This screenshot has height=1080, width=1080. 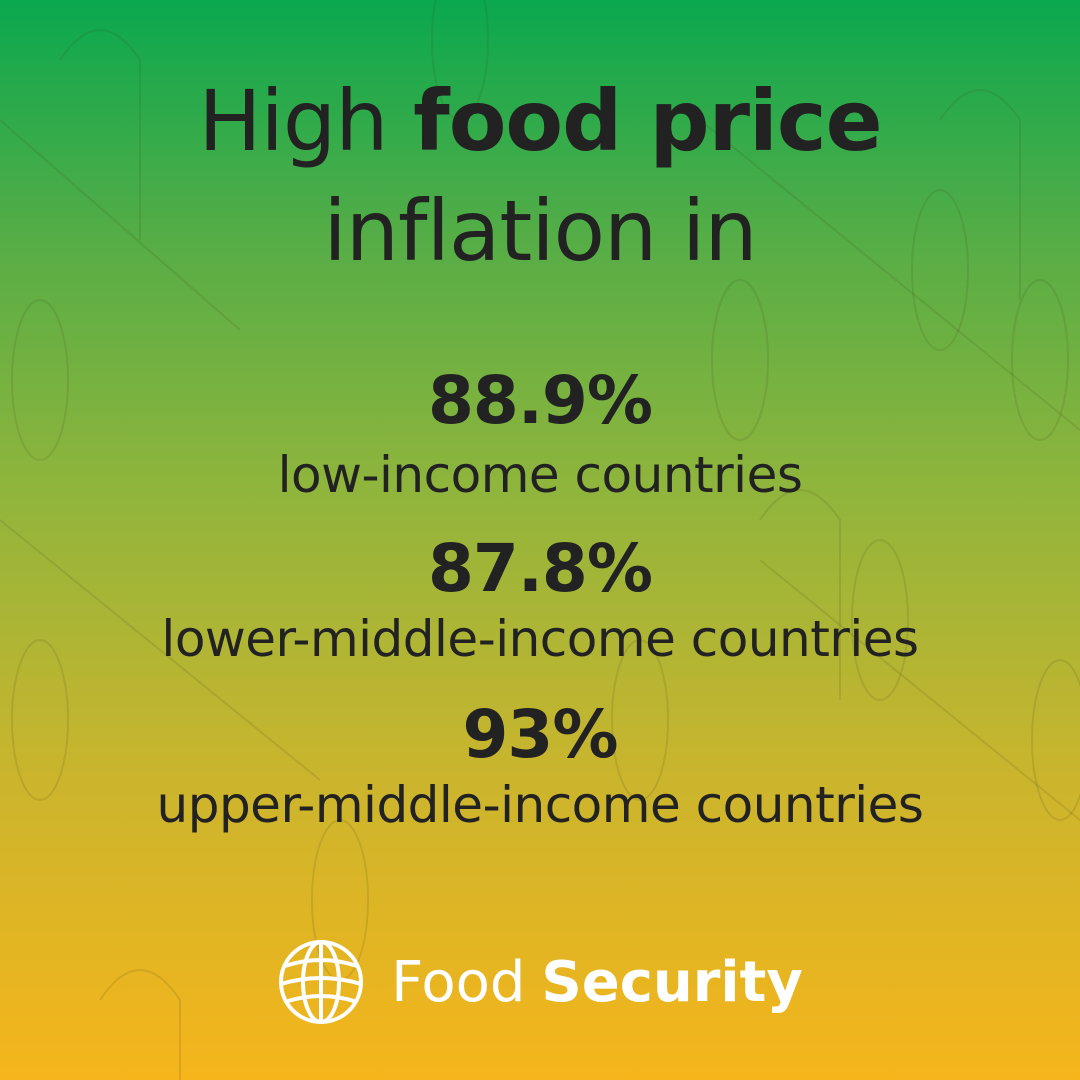 I want to click on stat-value: 88.9%, so click(x=540, y=400).